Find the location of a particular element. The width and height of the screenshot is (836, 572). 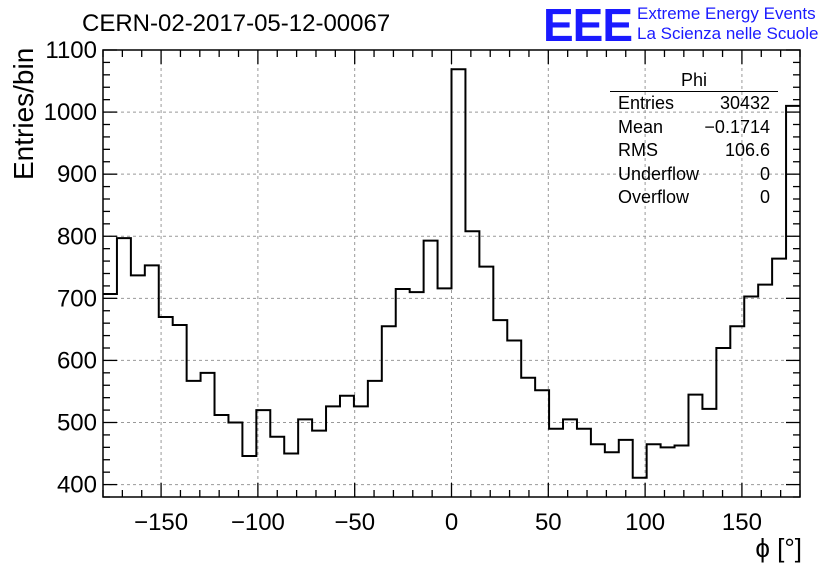

stats-row-rms: RMS 106.6 is located at coordinates (694, 151).